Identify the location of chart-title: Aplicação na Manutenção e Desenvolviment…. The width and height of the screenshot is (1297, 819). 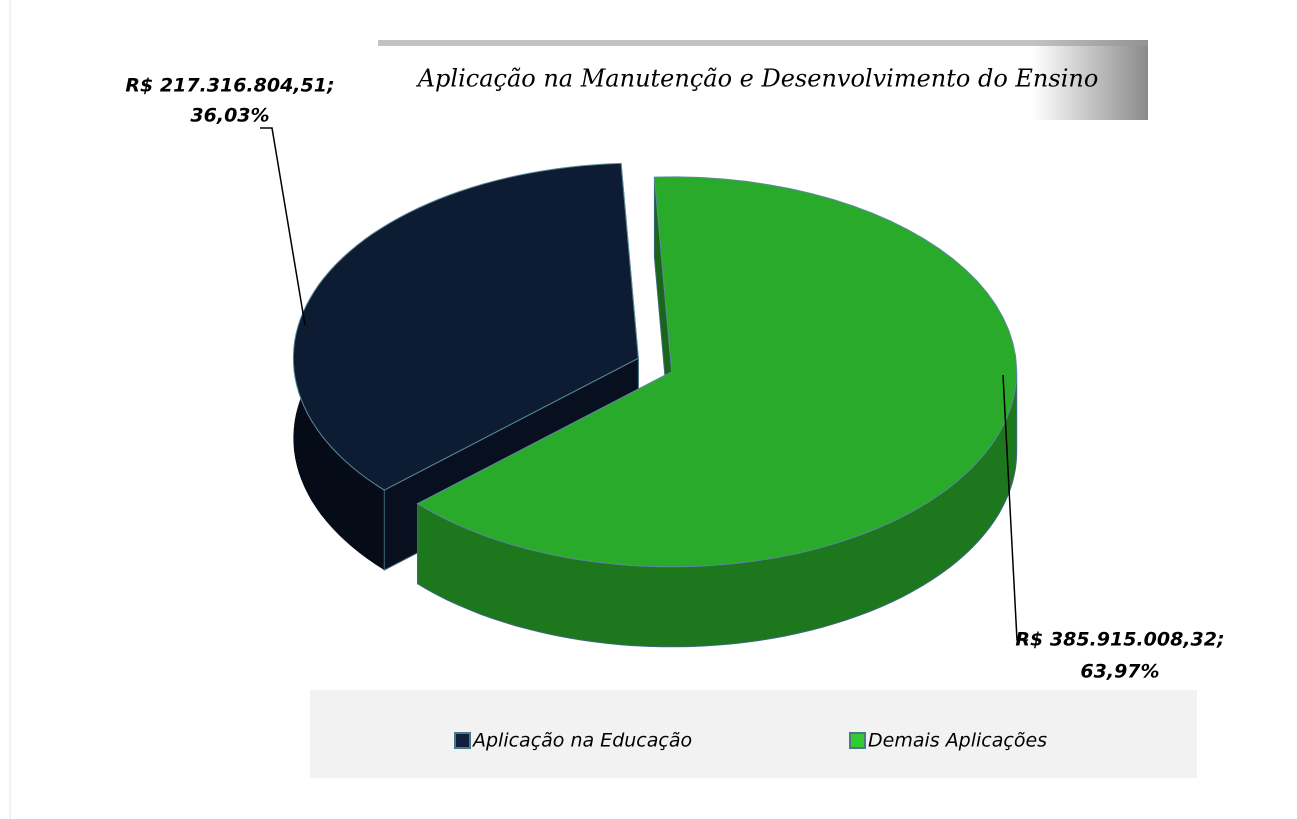
(757, 79).